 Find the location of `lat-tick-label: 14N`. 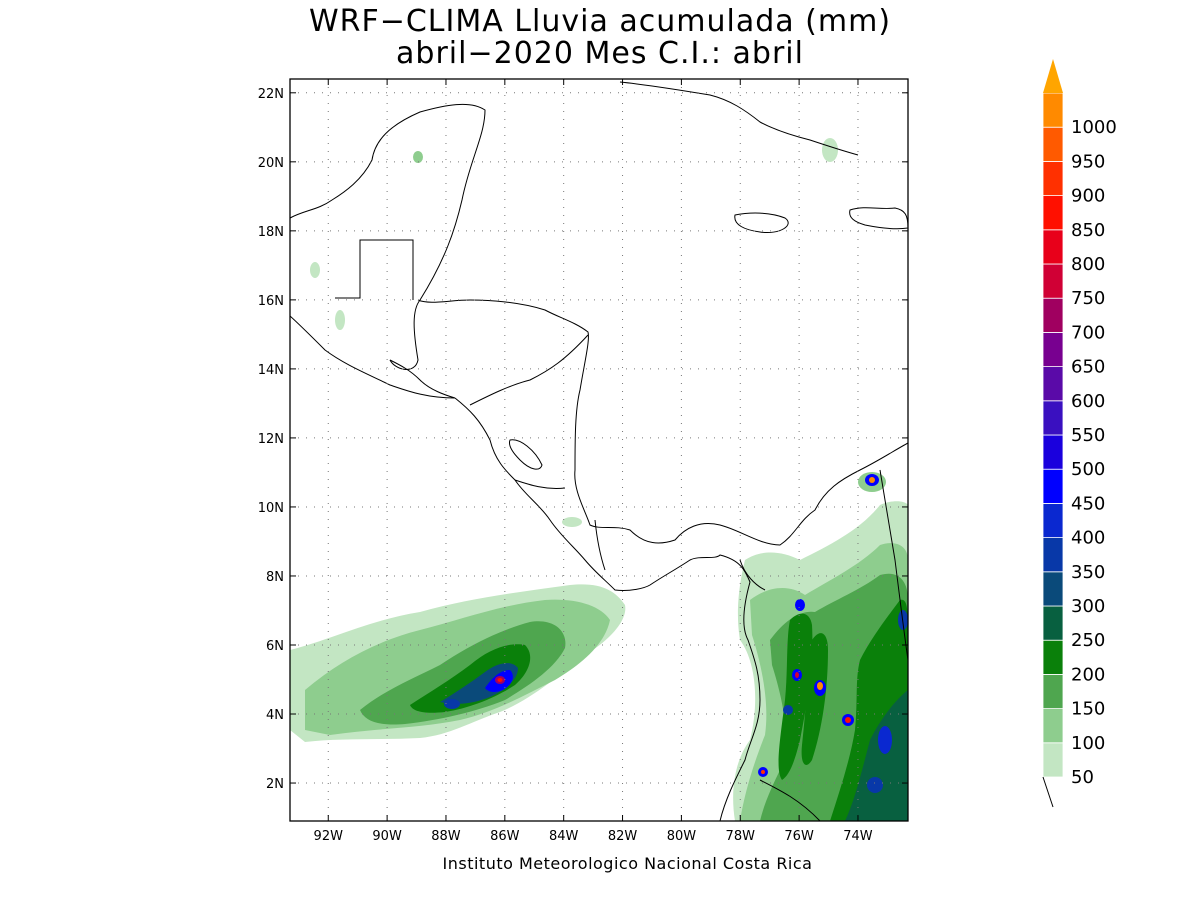

lat-tick-label: 14N is located at coordinates (271, 370).